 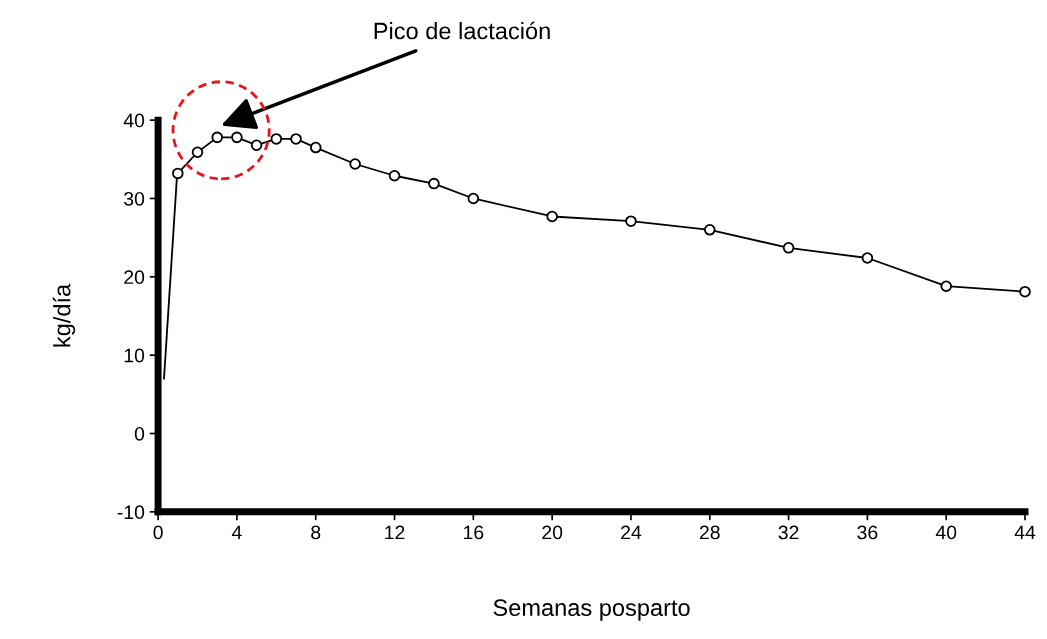 I want to click on x-tick-label: 28, so click(x=709, y=532).